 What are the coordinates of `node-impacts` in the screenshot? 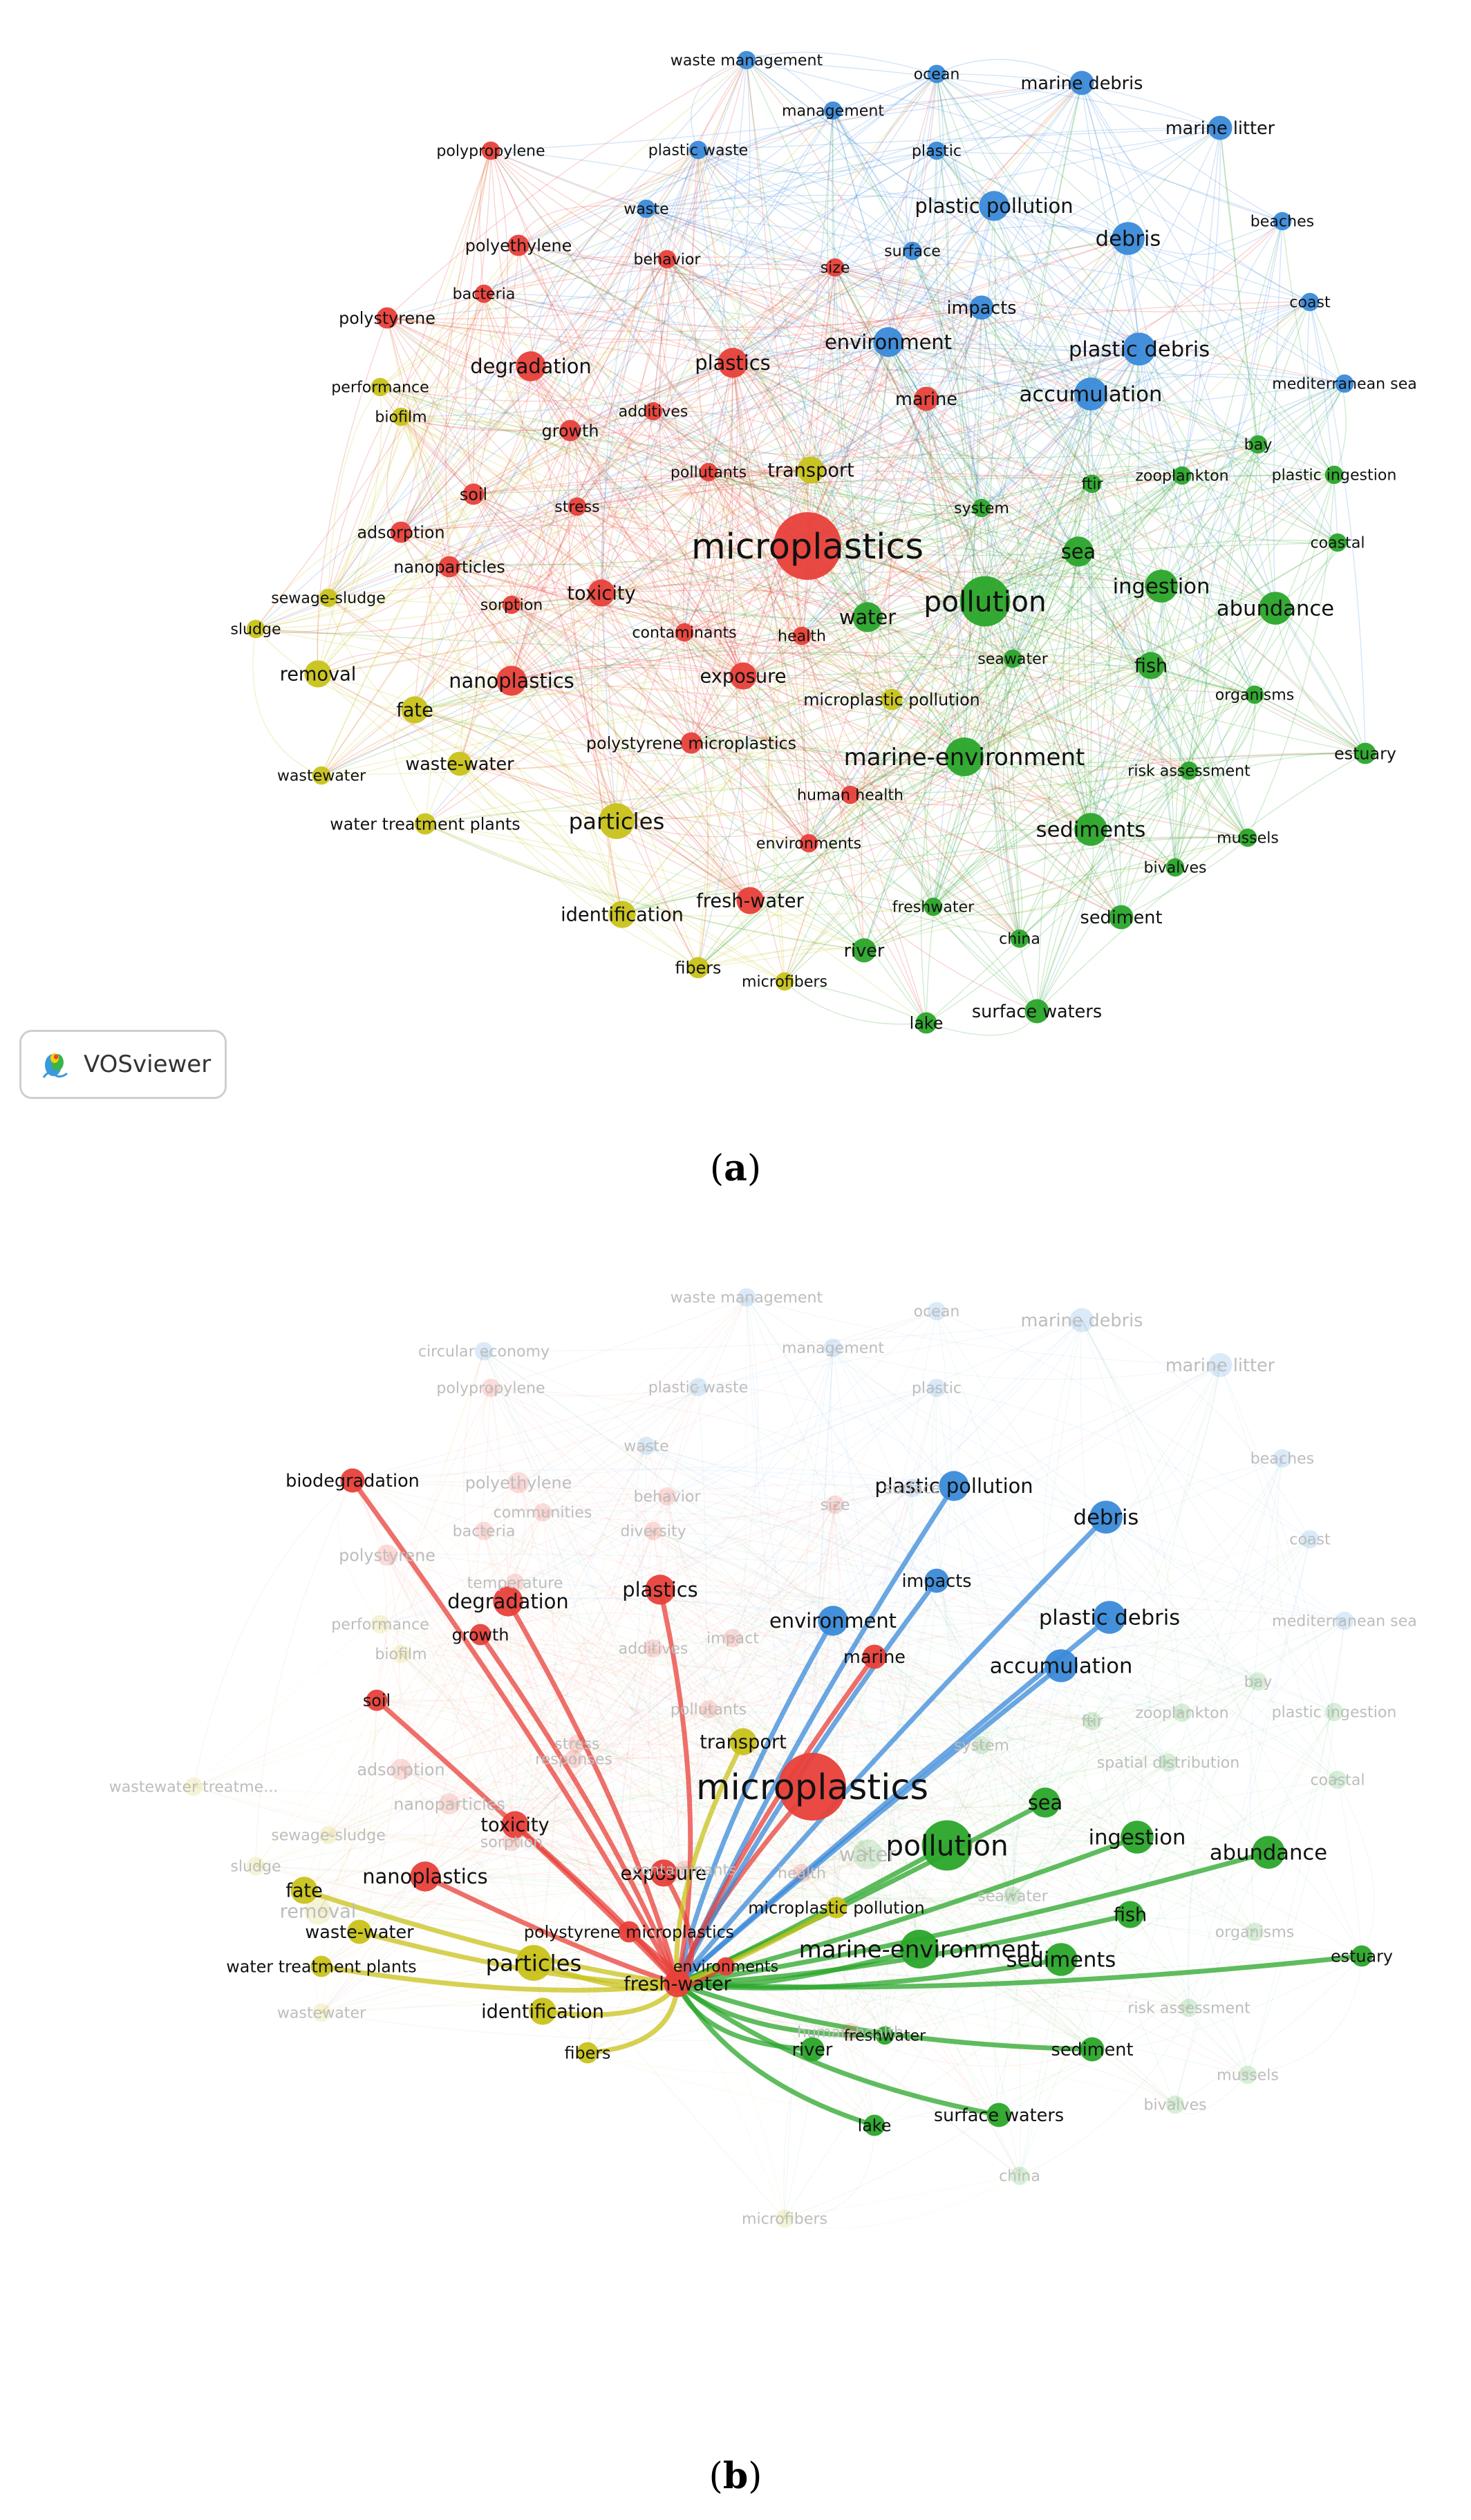 It's located at (981, 307).